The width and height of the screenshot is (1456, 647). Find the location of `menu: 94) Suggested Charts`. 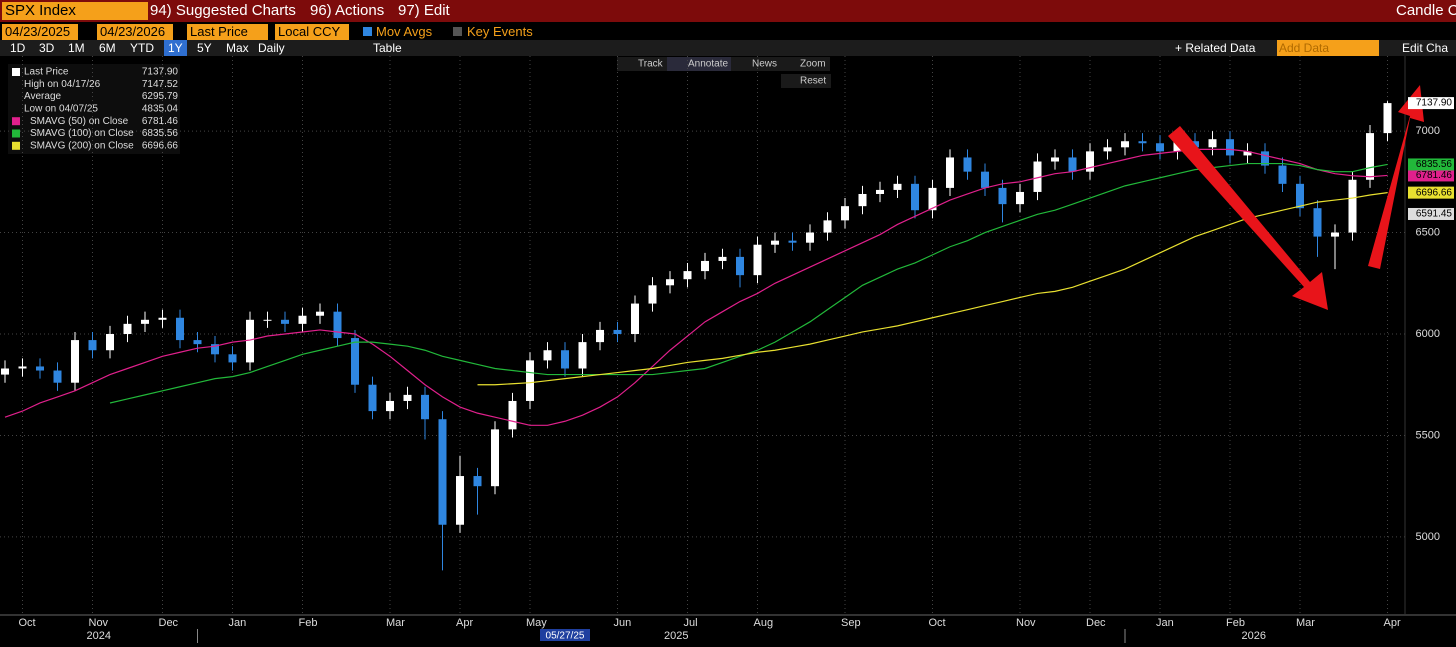

menu: 94) Suggested Charts is located at coordinates (223, 10).